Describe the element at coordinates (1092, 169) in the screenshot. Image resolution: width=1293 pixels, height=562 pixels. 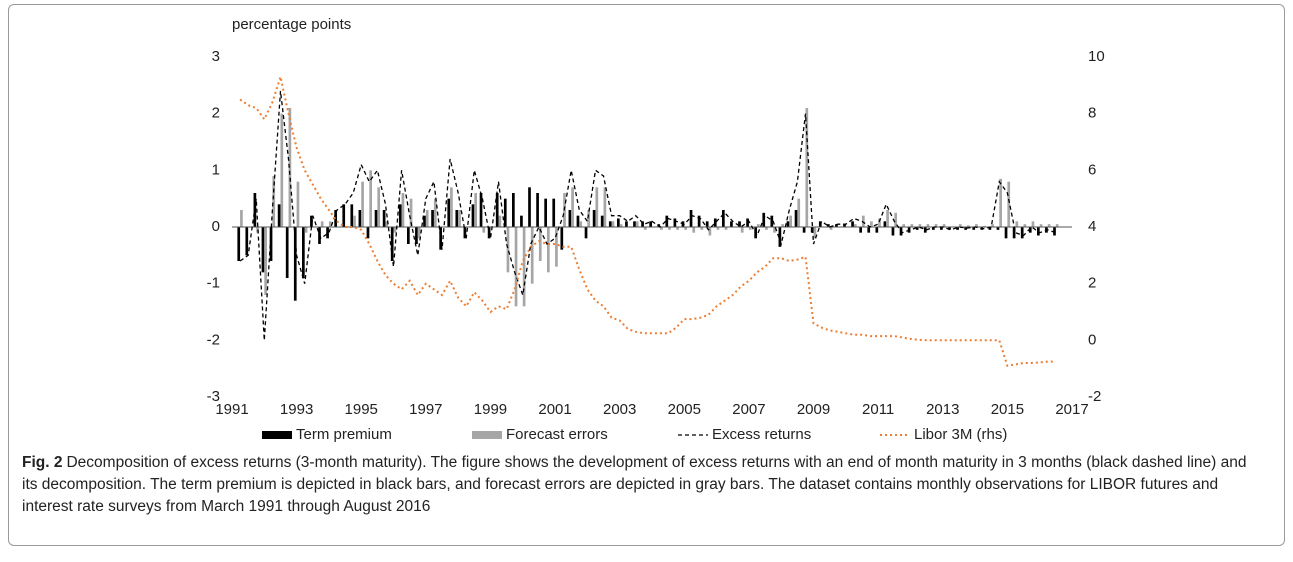
I see `y2-tick-label: 6` at that location.